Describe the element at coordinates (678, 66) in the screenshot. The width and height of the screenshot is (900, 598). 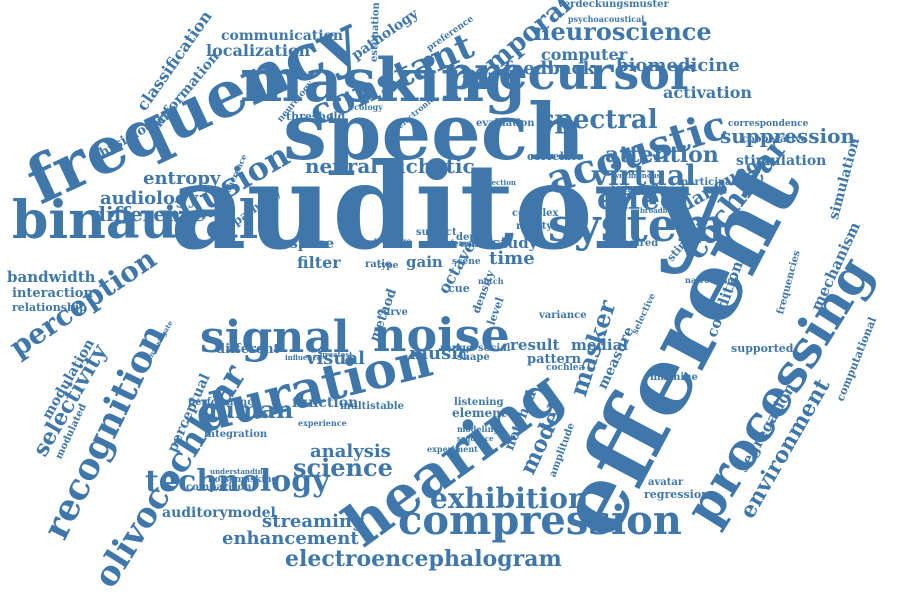
I see `word-biomedicine: biomedicine` at that location.